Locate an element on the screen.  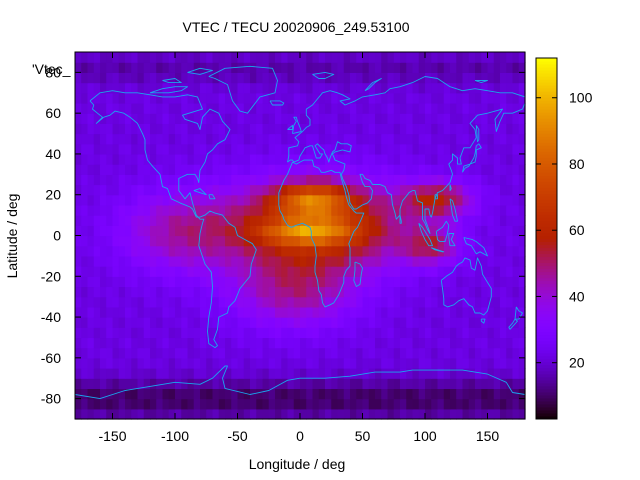
x-tick-label: 100 is located at coordinates (425, 436).